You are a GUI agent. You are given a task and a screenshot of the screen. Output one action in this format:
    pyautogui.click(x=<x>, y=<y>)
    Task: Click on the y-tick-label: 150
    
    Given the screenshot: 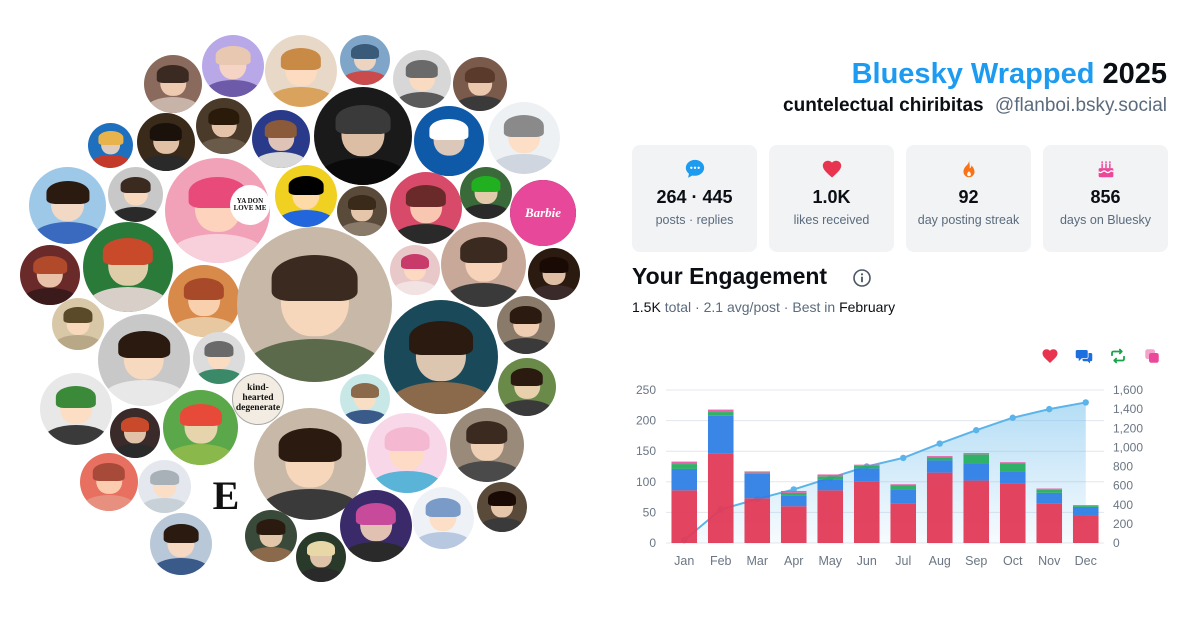 What is the action you would take?
    pyautogui.click(x=646, y=451)
    